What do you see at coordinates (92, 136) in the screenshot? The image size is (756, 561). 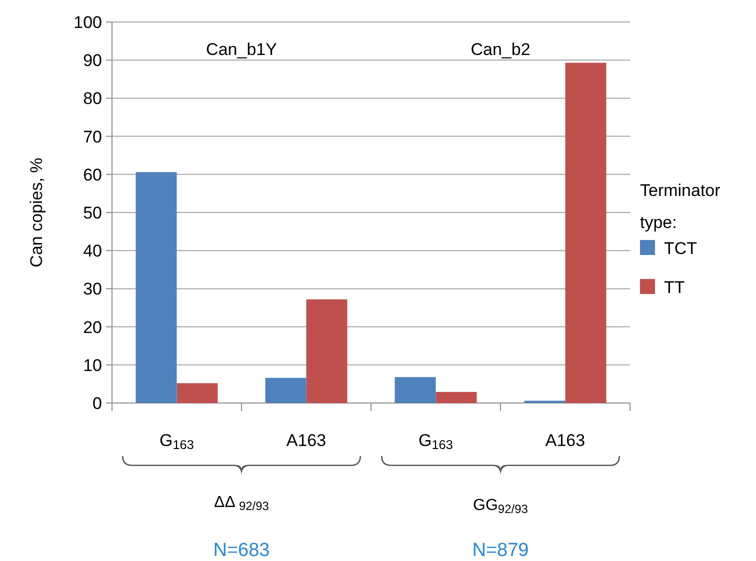 I see `y-tick-label: 70` at bounding box center [92, 136].